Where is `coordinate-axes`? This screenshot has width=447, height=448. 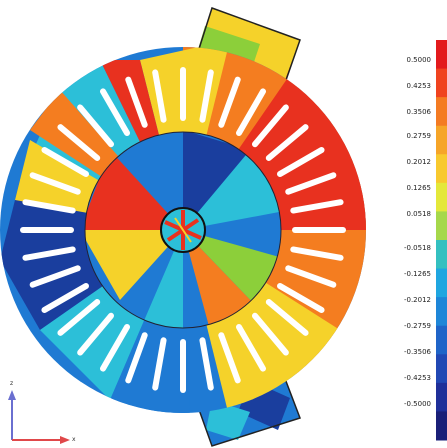
coordinate-axes is located at coordinates (39, 417).